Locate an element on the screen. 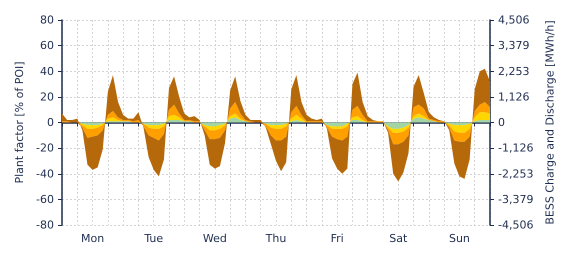  x-tick-label: Mon is located at coordinates (92, 238).